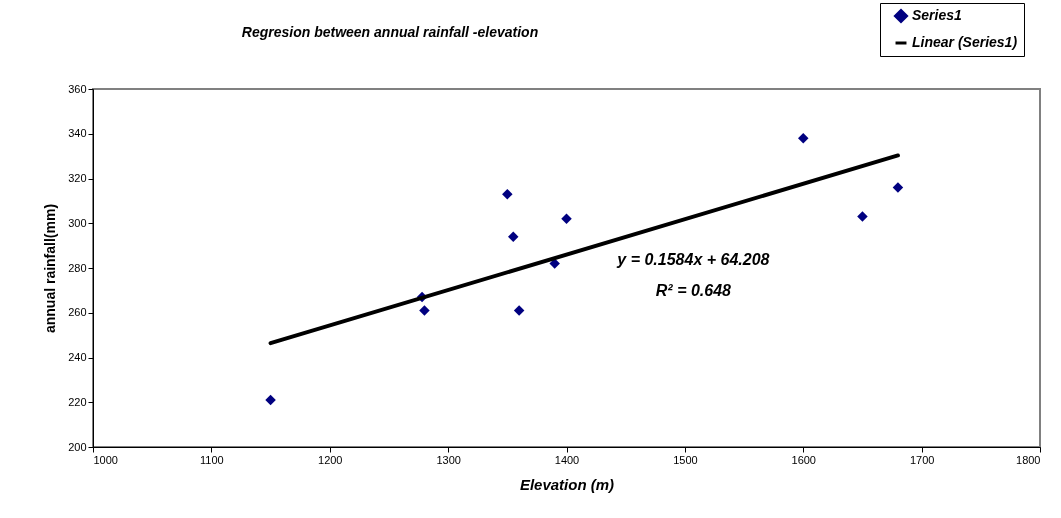 Image resolution: width=1061 pixels, height=518 pixels. Describe the element at coordinates (77, 88) in the screenshot. I see `y-tick-label: 360` at that location.